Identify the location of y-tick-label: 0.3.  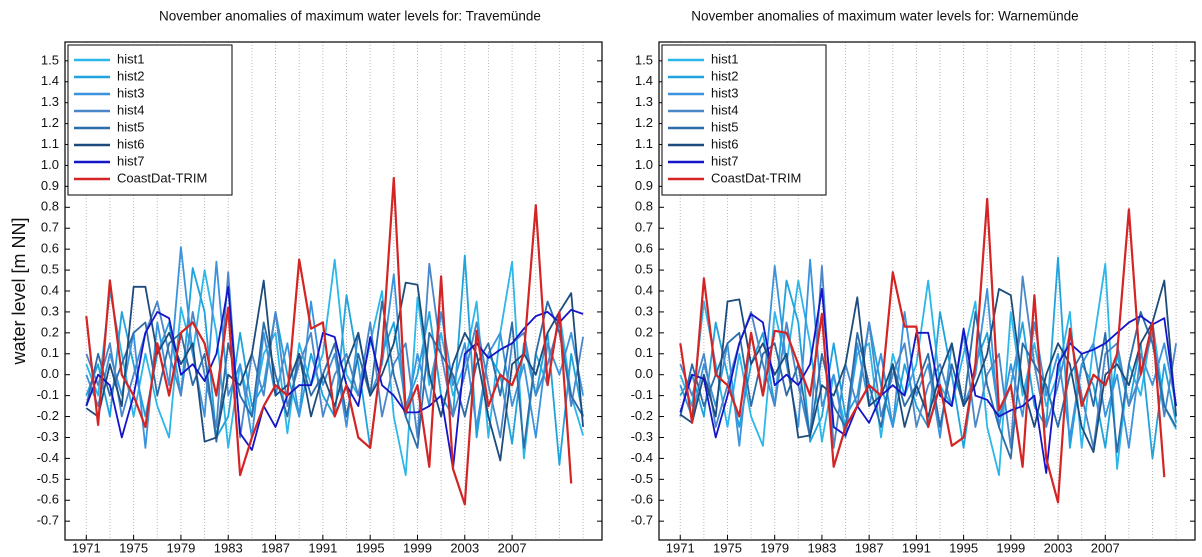
(50, 310).